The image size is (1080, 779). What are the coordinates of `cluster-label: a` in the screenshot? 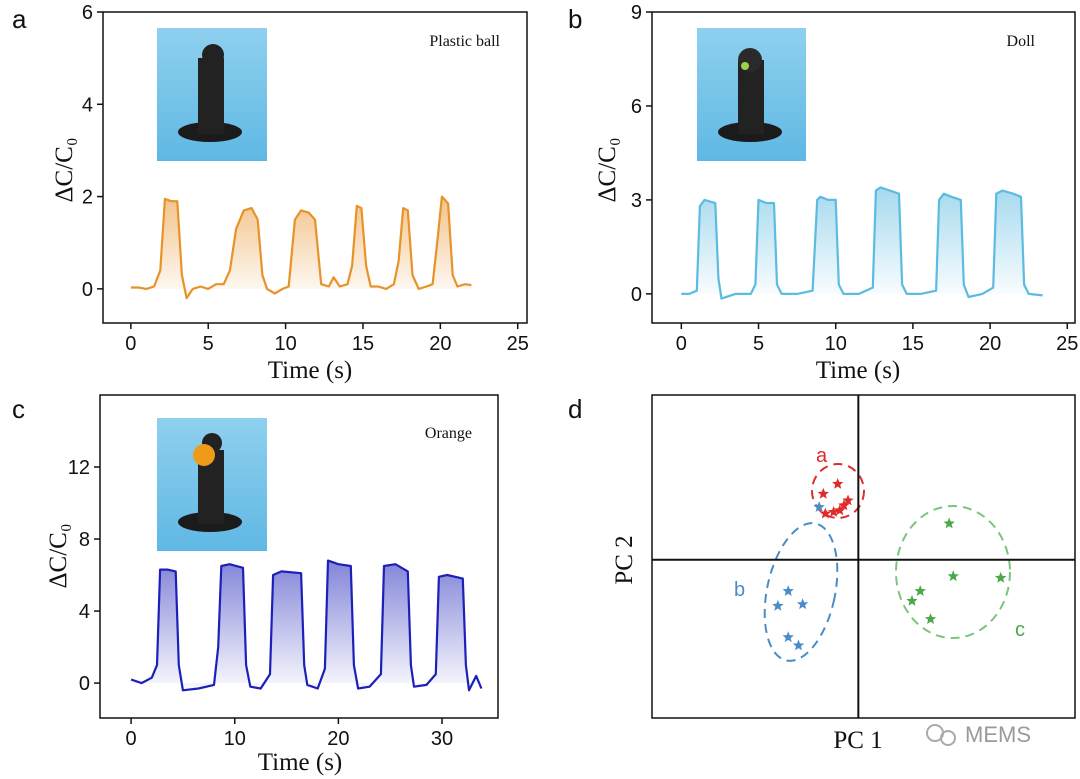 It's located at (822, 456).